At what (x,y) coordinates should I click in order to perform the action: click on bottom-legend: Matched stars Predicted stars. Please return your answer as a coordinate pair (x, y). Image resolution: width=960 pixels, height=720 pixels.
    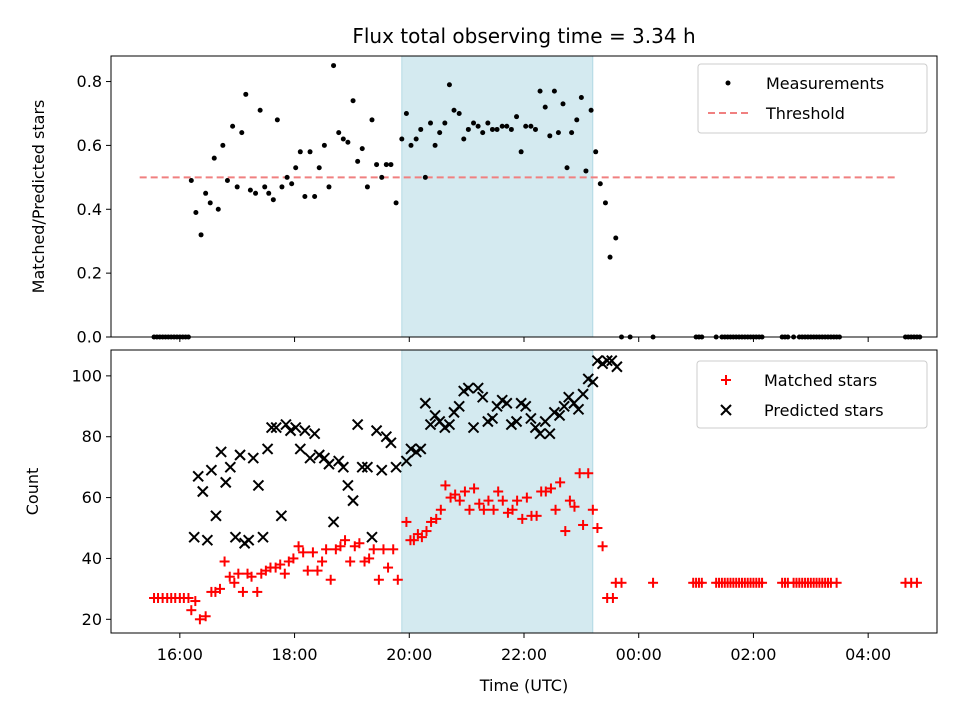
    Looking at the image, I should click on (812, 394).